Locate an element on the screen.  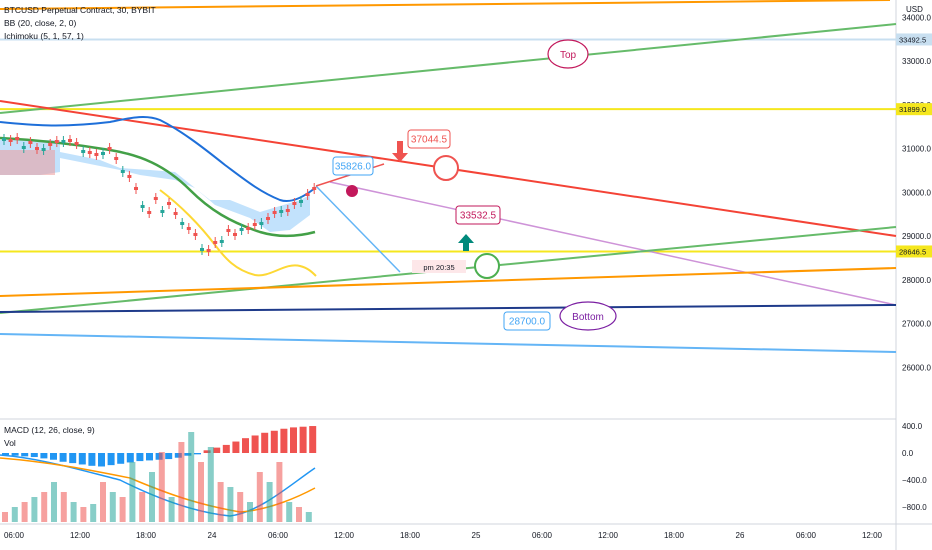
arrow-up-icon is located at coordinates (466, 242).